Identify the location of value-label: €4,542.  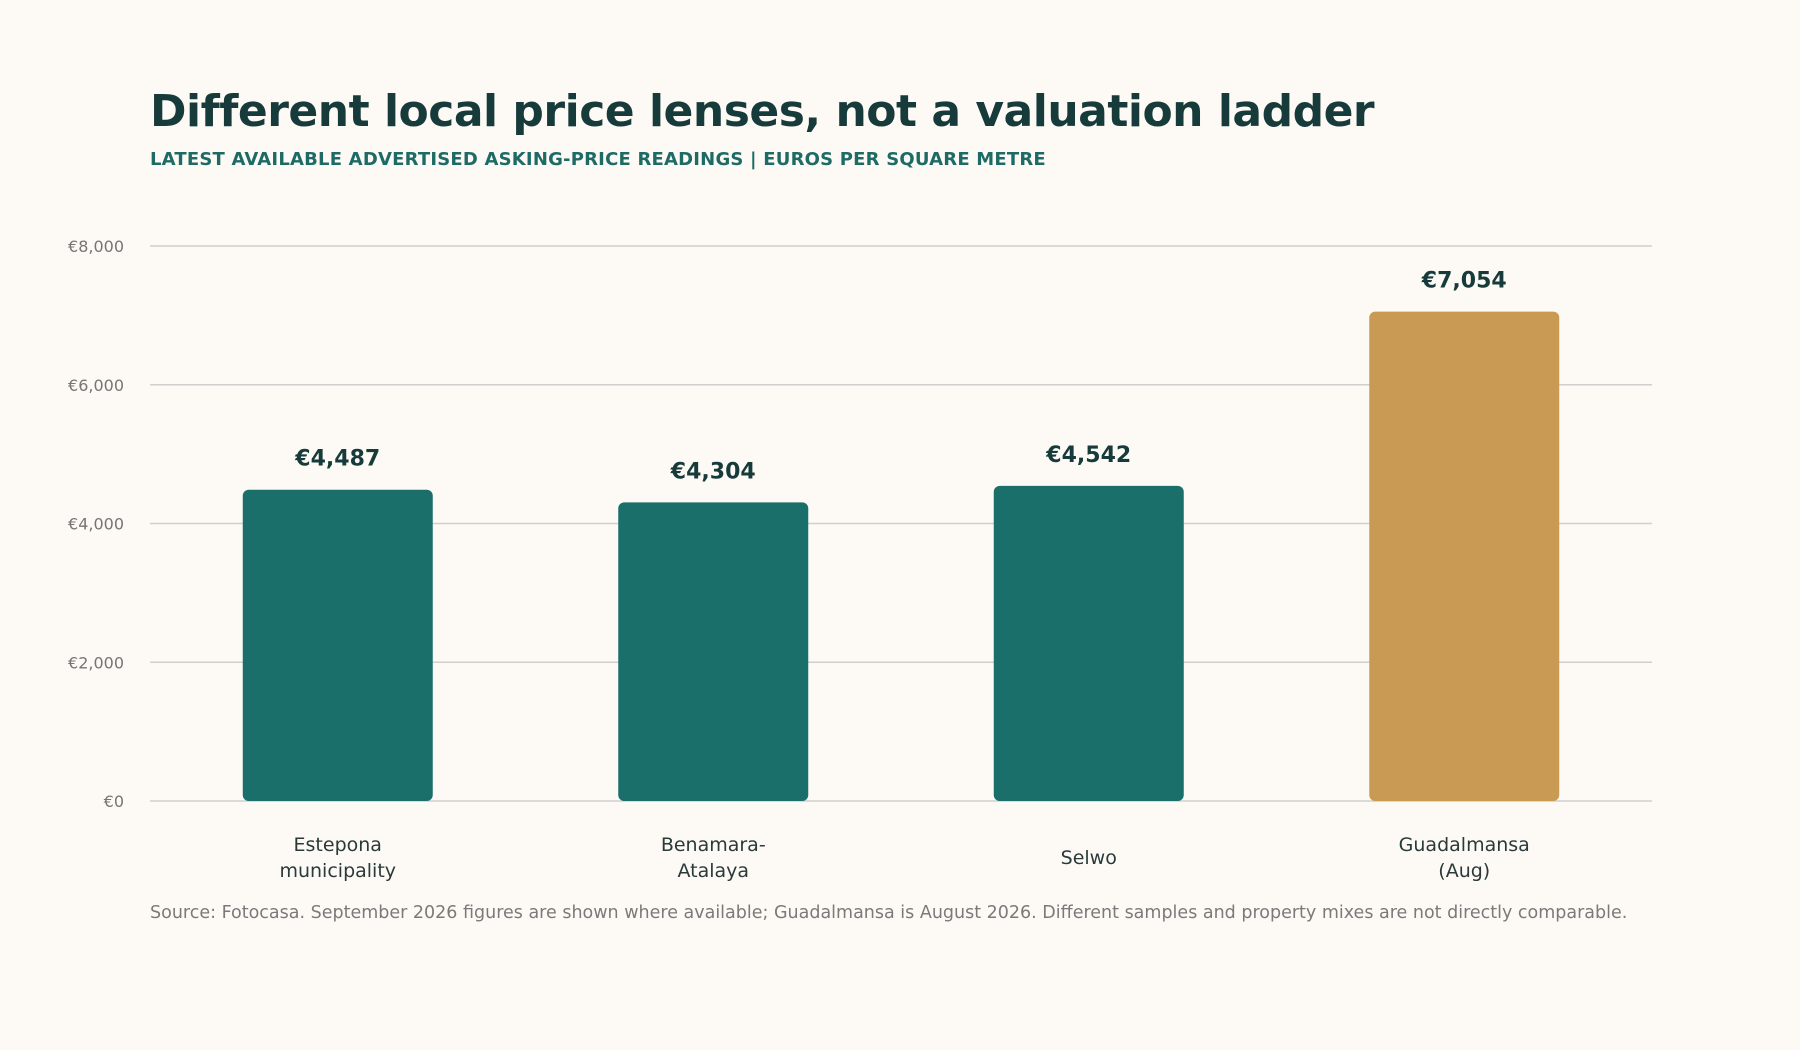
(1088, 455).